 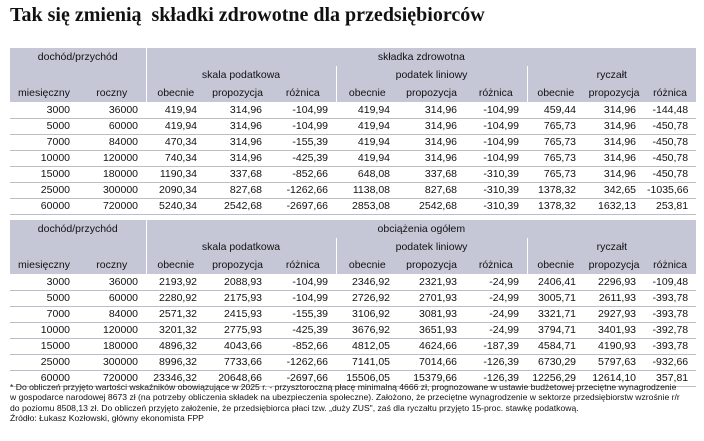 I want to click on value-cell: -187,39, so click(x=496, y=346).